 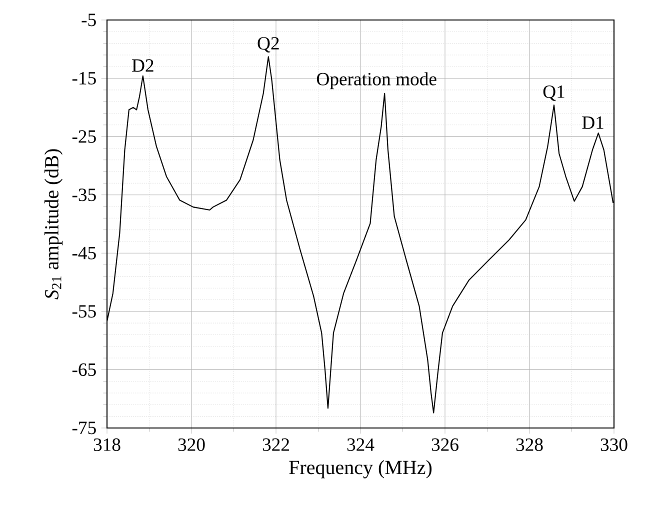 What do you see at coordinates (191, 444) in the screenshot?
I see `x-tick-label: 320` at bounding box center [191, 444].